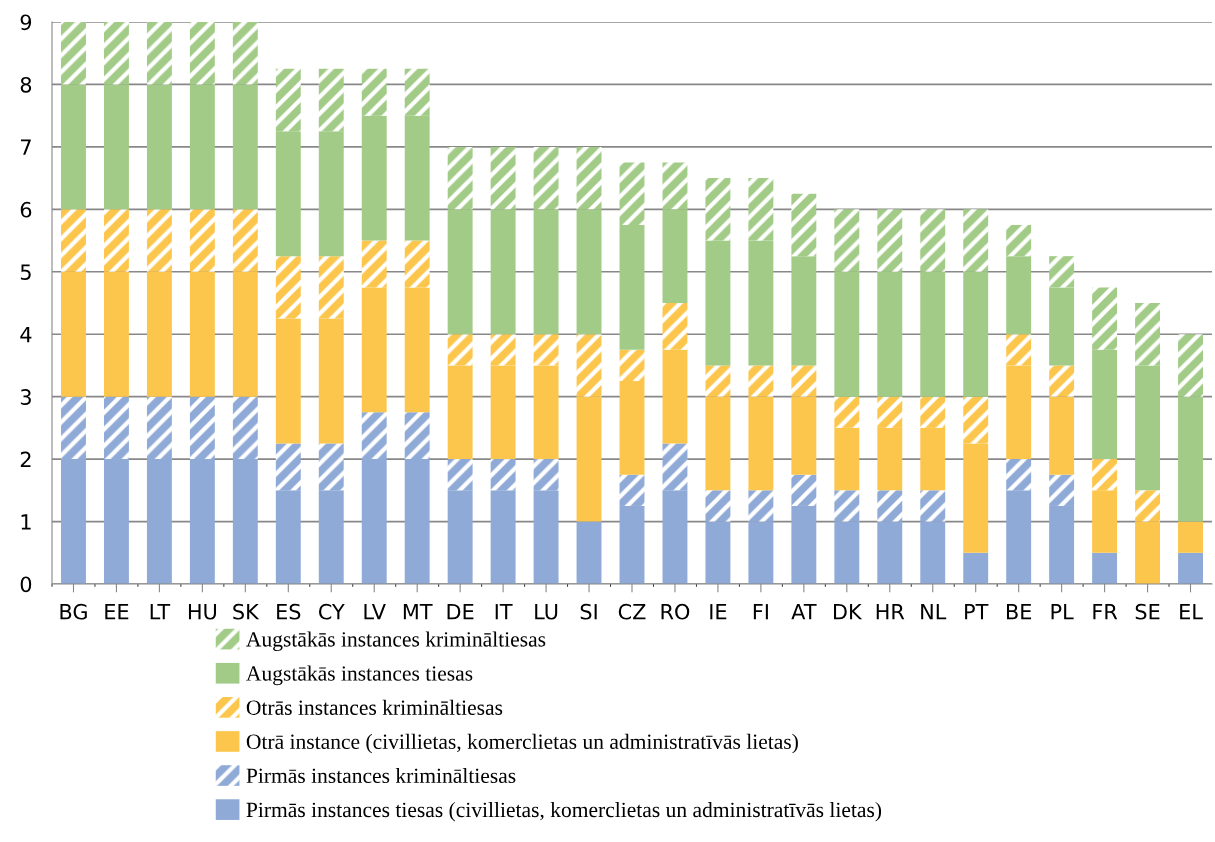 The height and width of the screenshot is (842, 1215). Describe the element at coordinates (804, 612) in the screenshot. I see `x-tick-label: AT` at that location.